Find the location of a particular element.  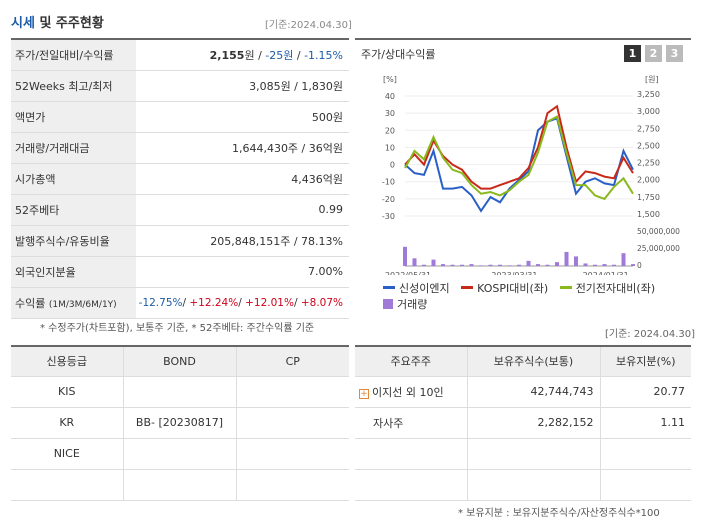

expand-plus-icon: + is located at coordinates (364, 393).